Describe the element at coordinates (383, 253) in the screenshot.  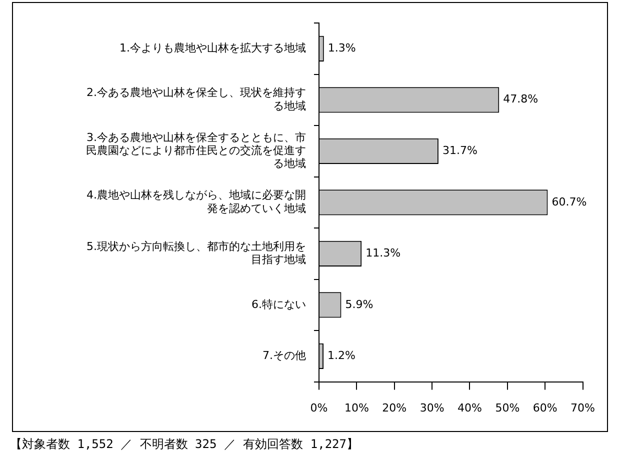
I see `data-label: 11.3%` at that location.